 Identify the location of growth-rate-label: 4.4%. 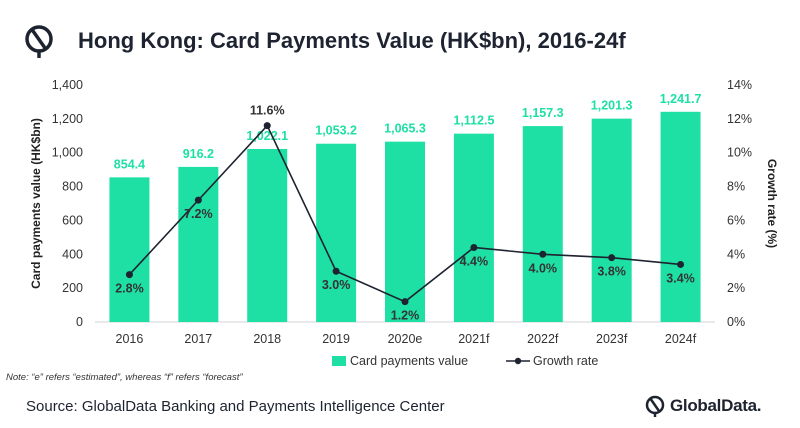
(474, 262).